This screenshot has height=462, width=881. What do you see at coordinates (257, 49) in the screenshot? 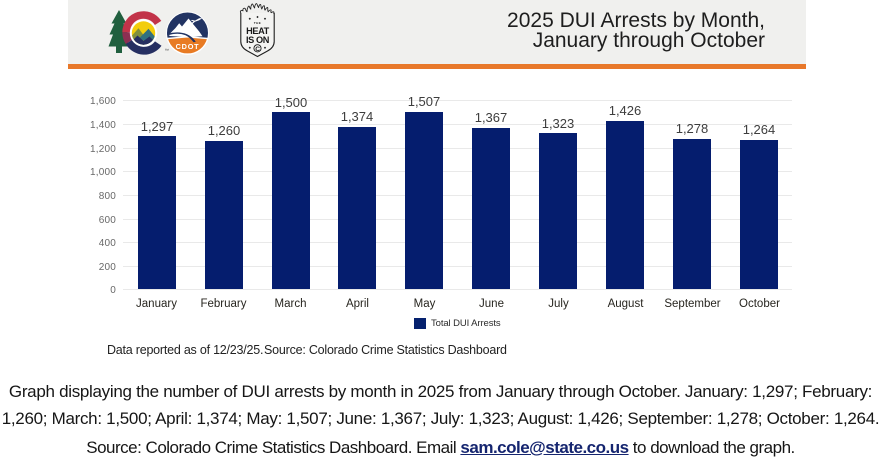
I see `svg-text: C` at bounding box center [257, 49].